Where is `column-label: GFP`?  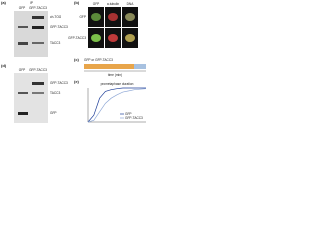
column-label: GFP is located at coordinates (96, 4).